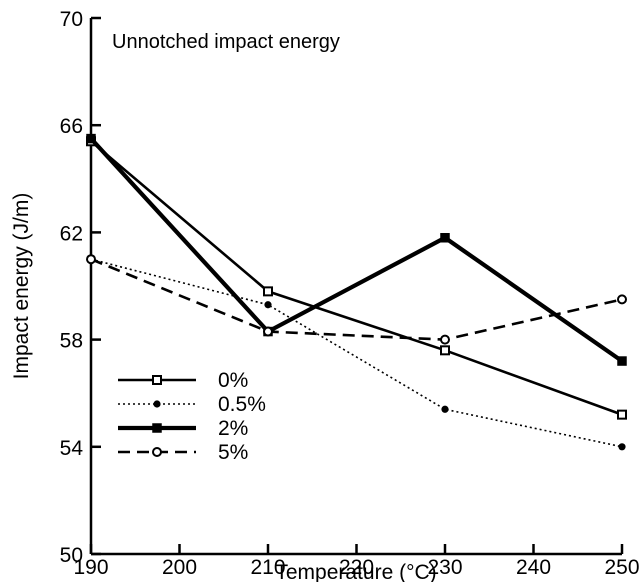 The height and width of the screenshot is (582, 641). I want to click on x-ticks: 190 200 210 220 230 240 250, so click(356, 561).